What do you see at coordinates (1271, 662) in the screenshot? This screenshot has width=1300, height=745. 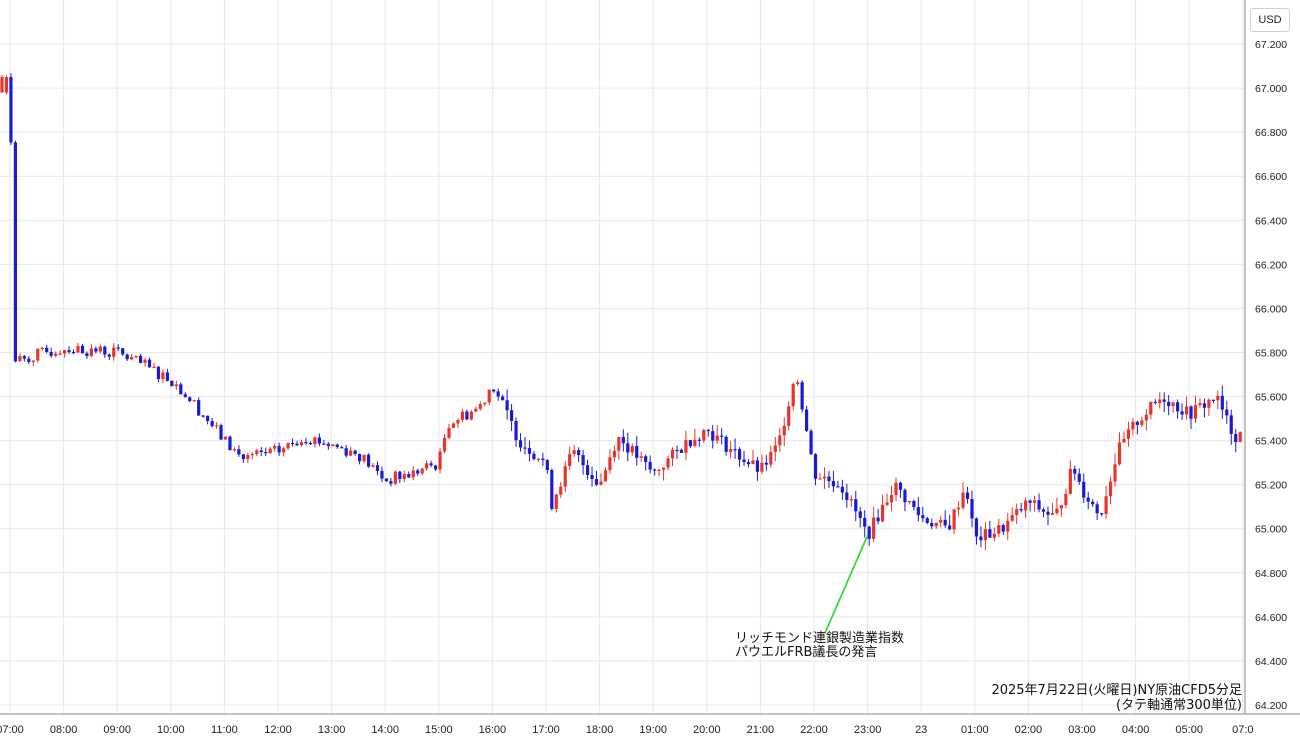 I see `y-tick-label: 64.400` at bounding box center [1271, 662].